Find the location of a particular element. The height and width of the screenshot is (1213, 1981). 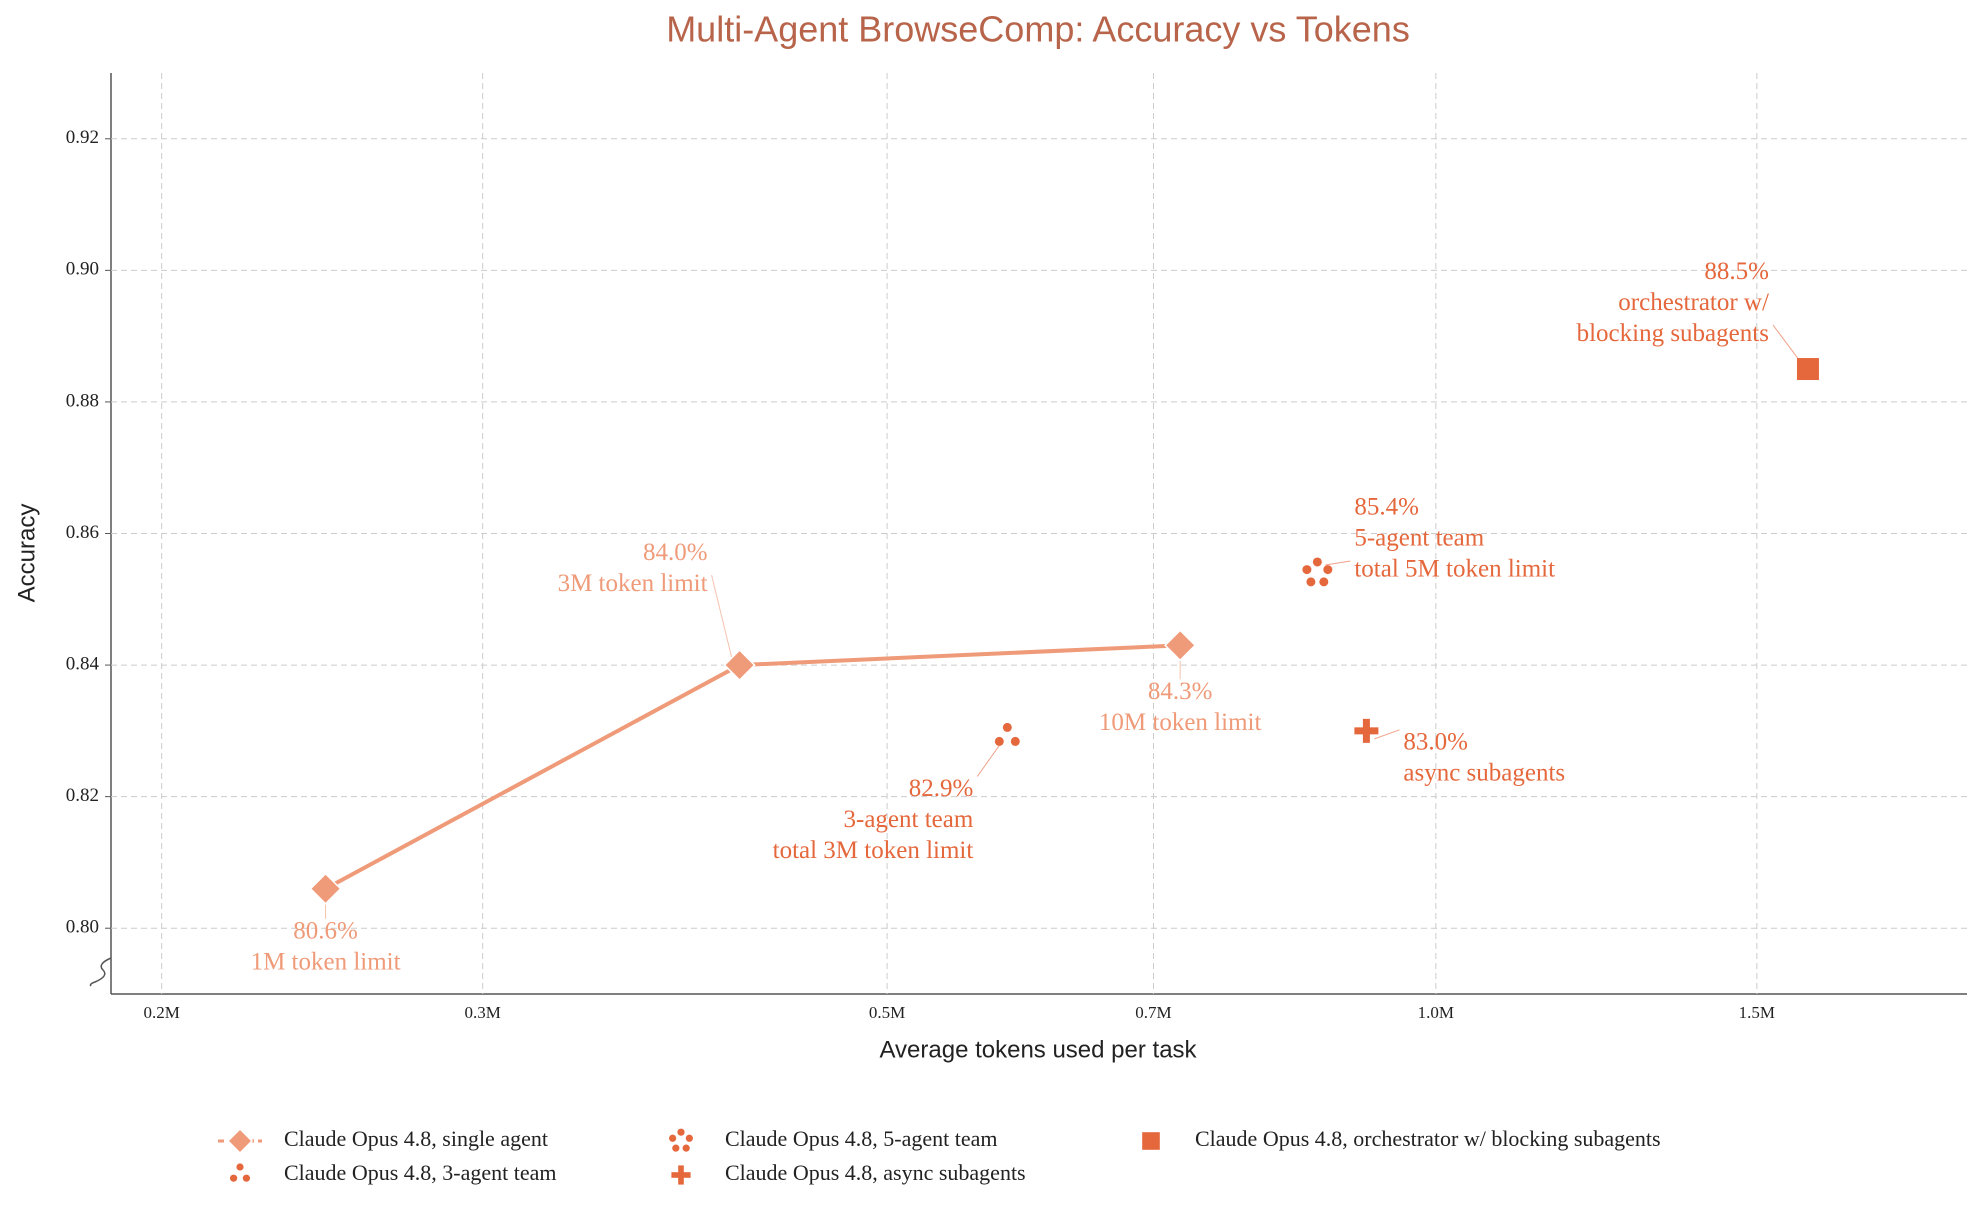

annotation: orchestrator w/ is located at coordinates (1693, 302).